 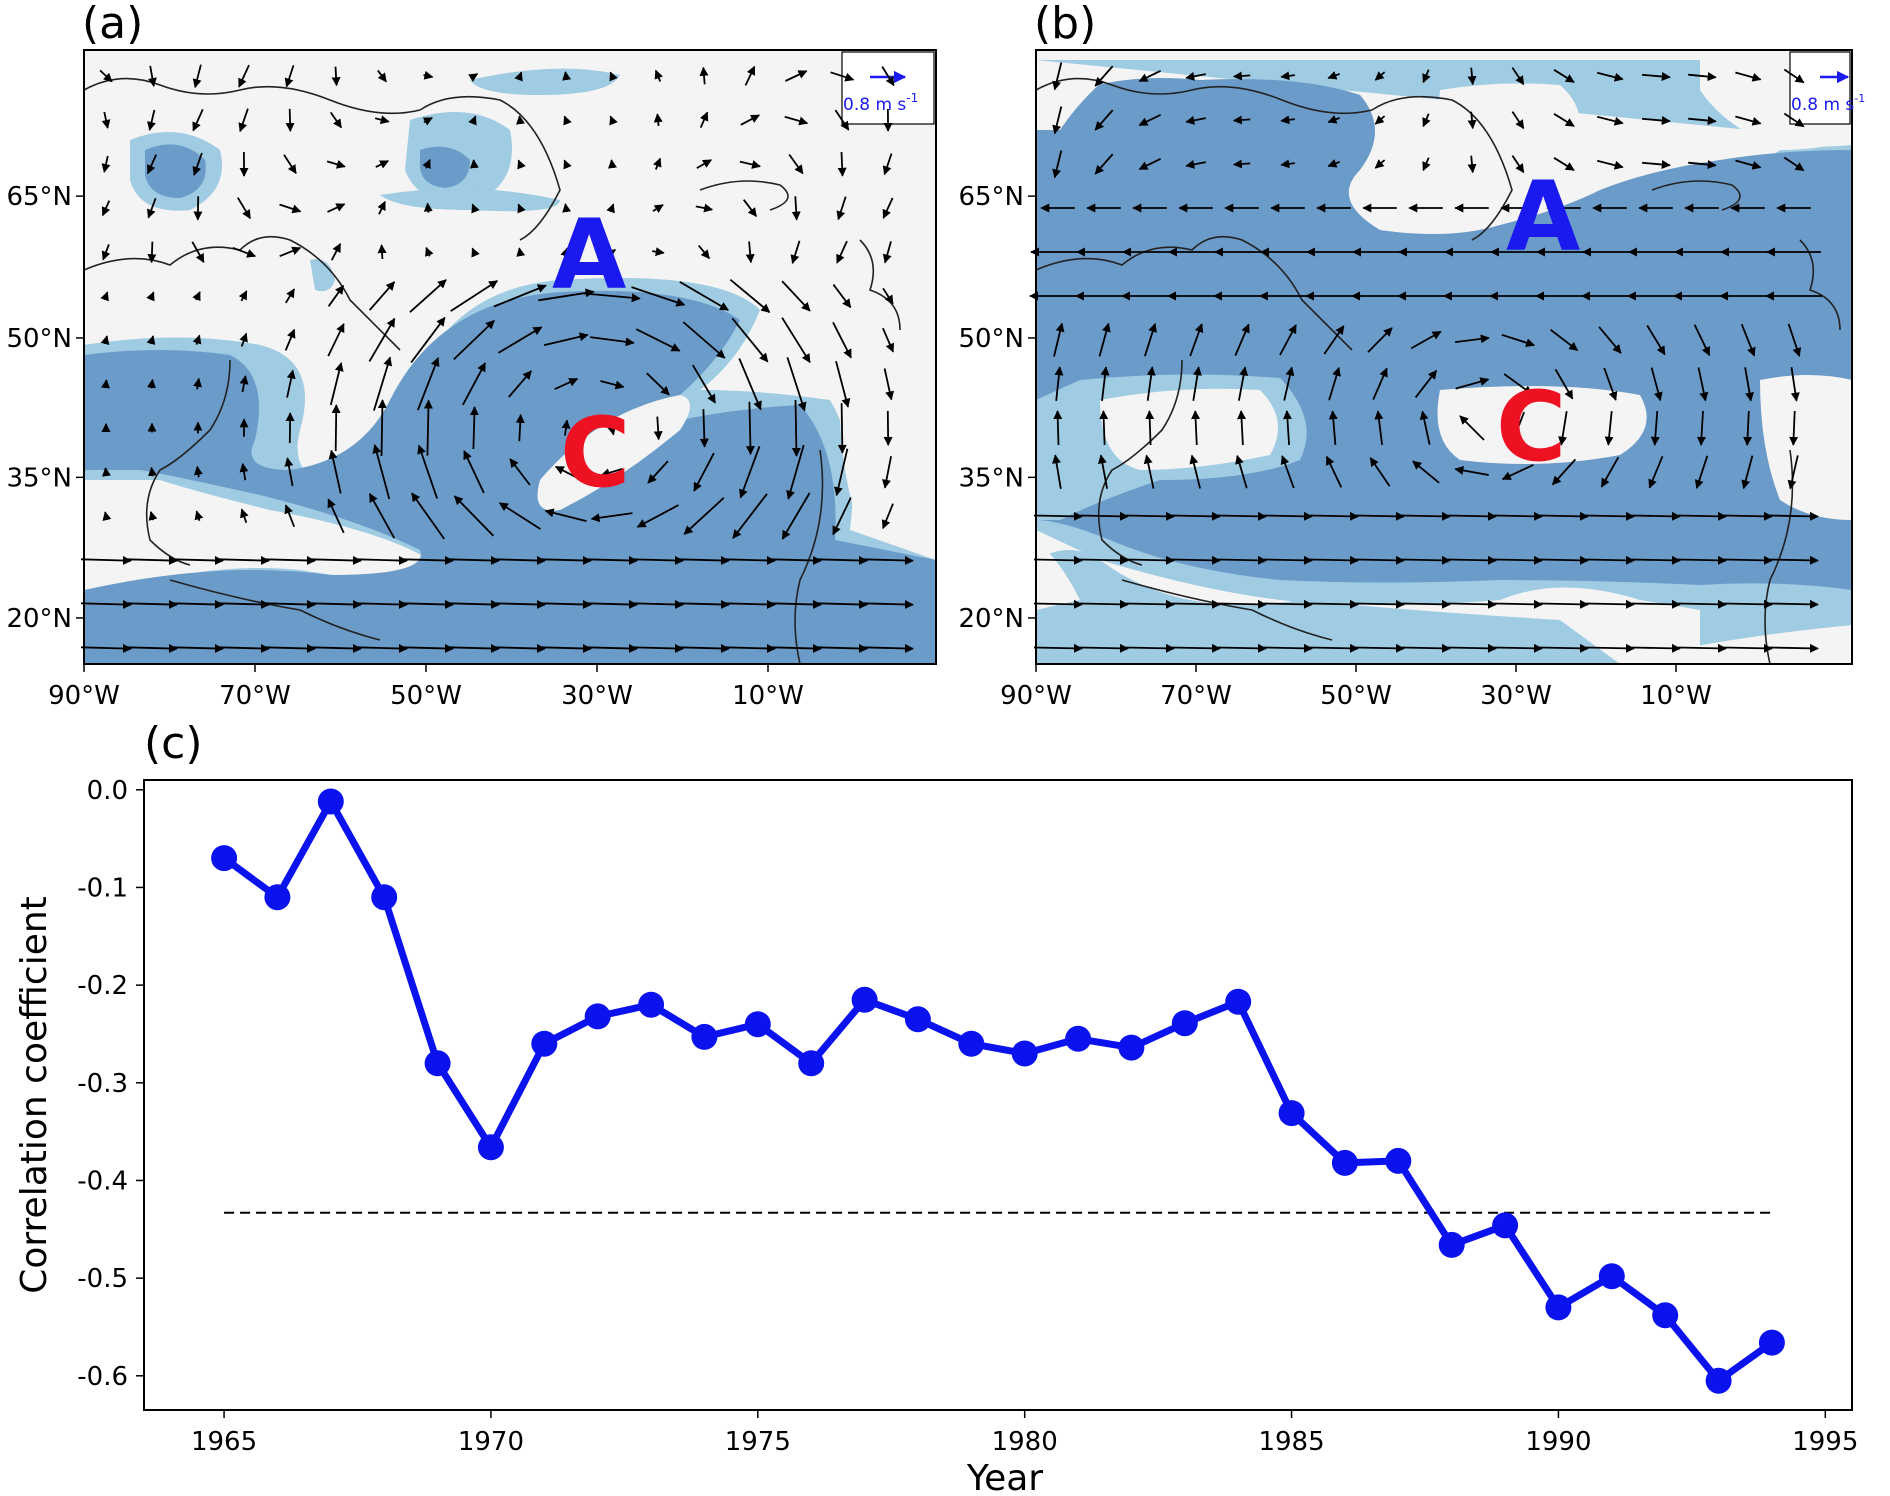 What do you see at coordinates (991, 478) in the screenshot?
I see `lat-tick-label: 35°N` at bounding box center [991, 478].